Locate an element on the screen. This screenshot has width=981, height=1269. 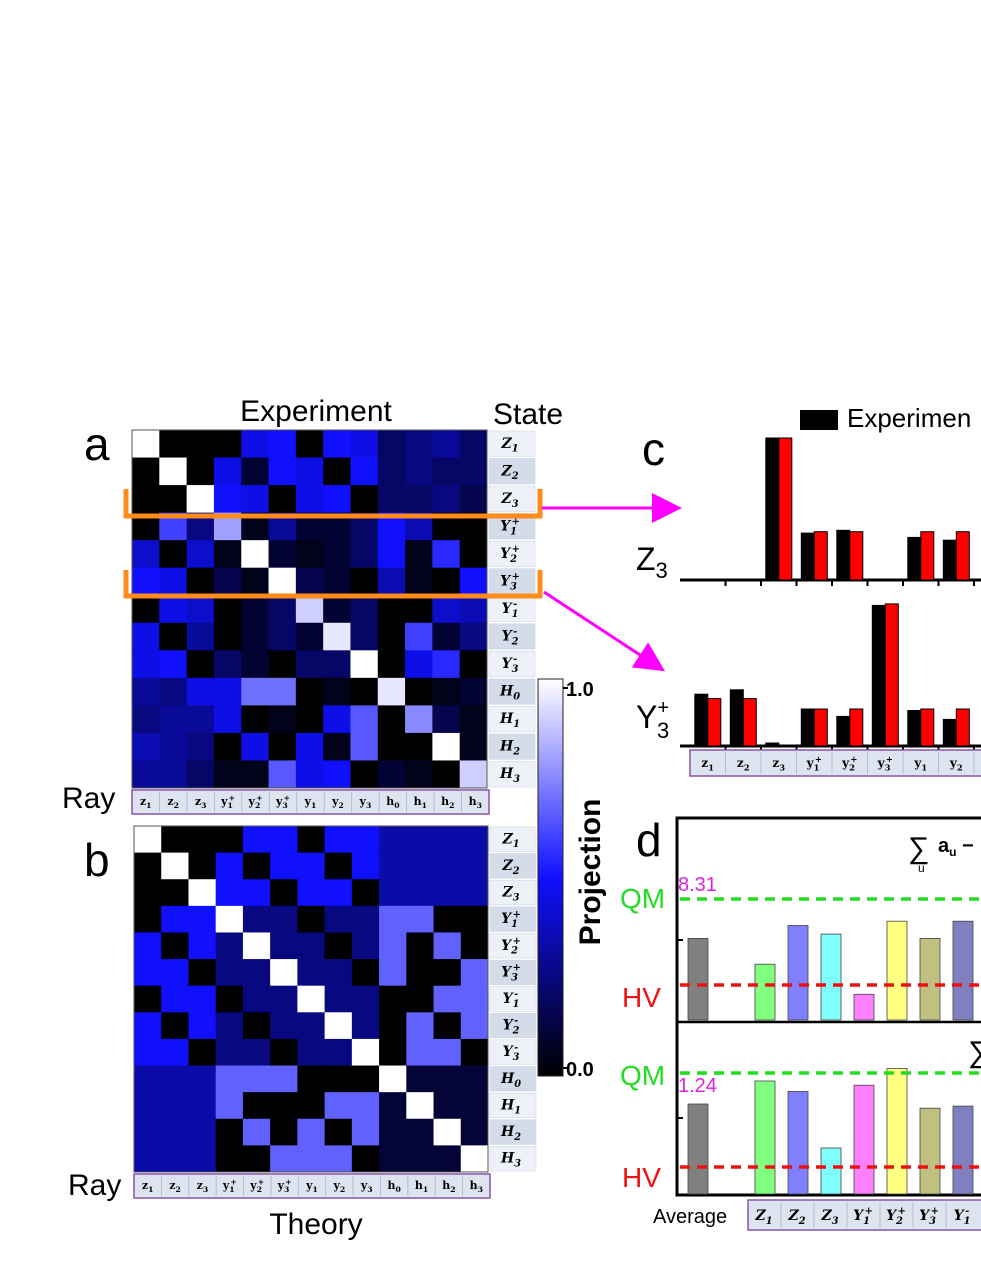
ray-label-bar is located at coordinates (310, 802).